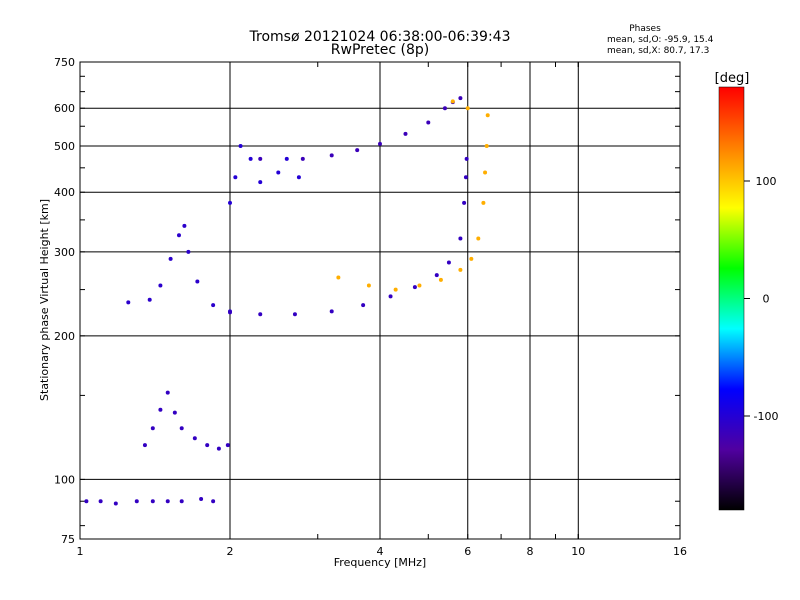  Describe the element at coordinates (64, 62) in the screenshot. I see `y-tick-label: 750` at that location.